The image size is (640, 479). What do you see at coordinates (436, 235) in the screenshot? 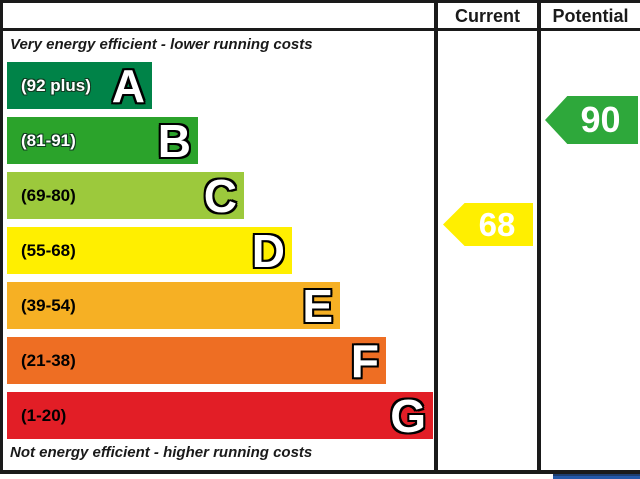
I see `current-column-divider` at bounding box center [436, 235].